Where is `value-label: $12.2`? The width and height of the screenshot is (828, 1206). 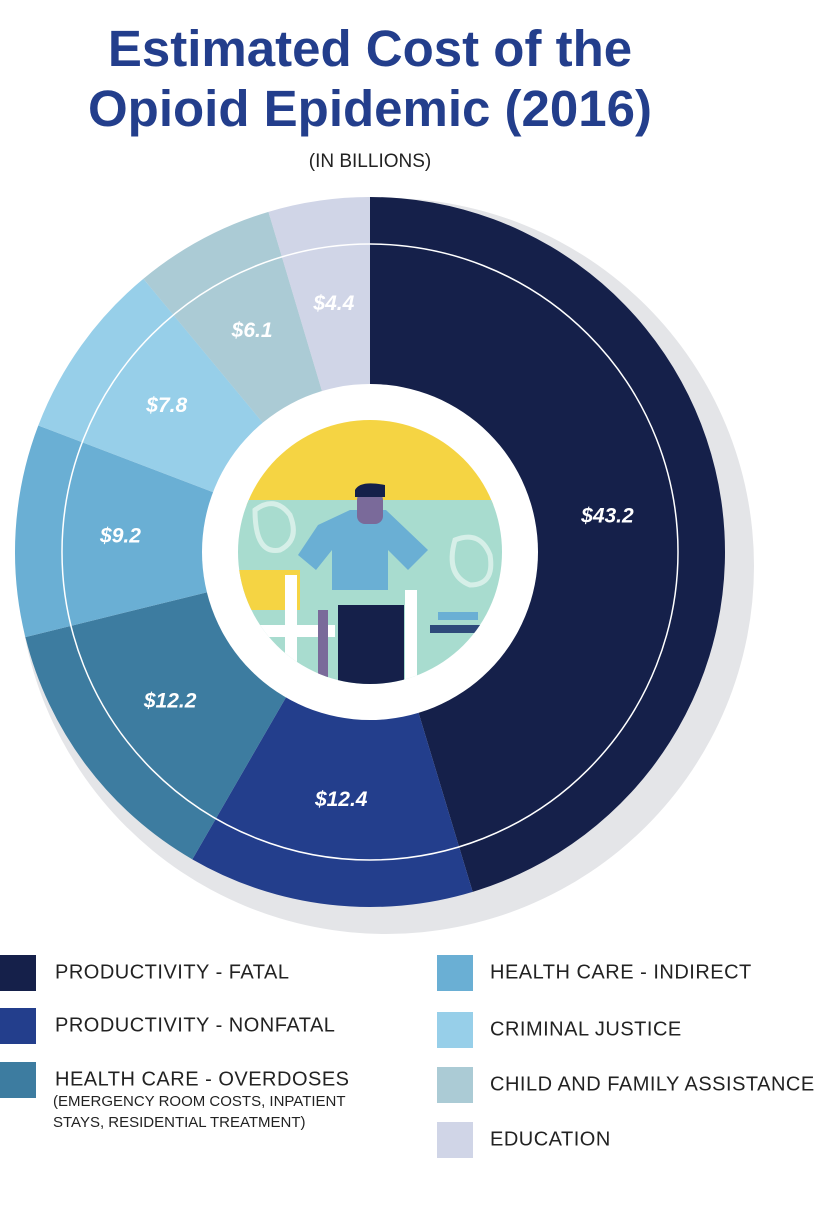 value-label: $12.2 is located at coordinates (170, 701).